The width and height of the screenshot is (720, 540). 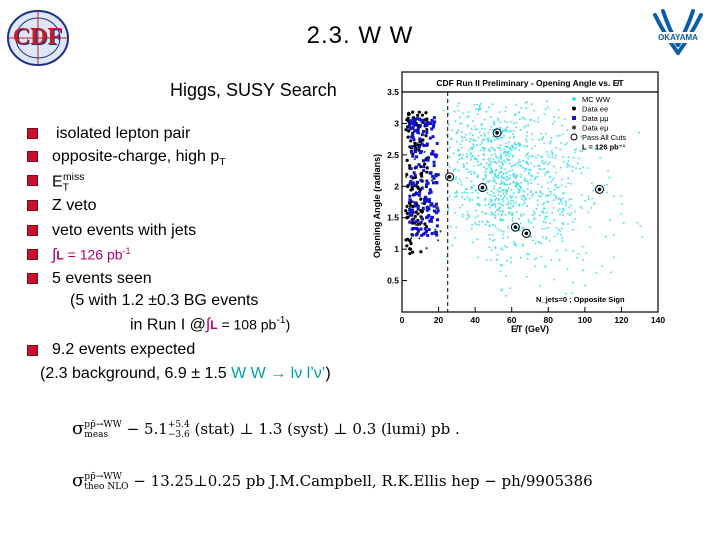 I want to click on x-tick-label: 140, so click(x=658, y=320).